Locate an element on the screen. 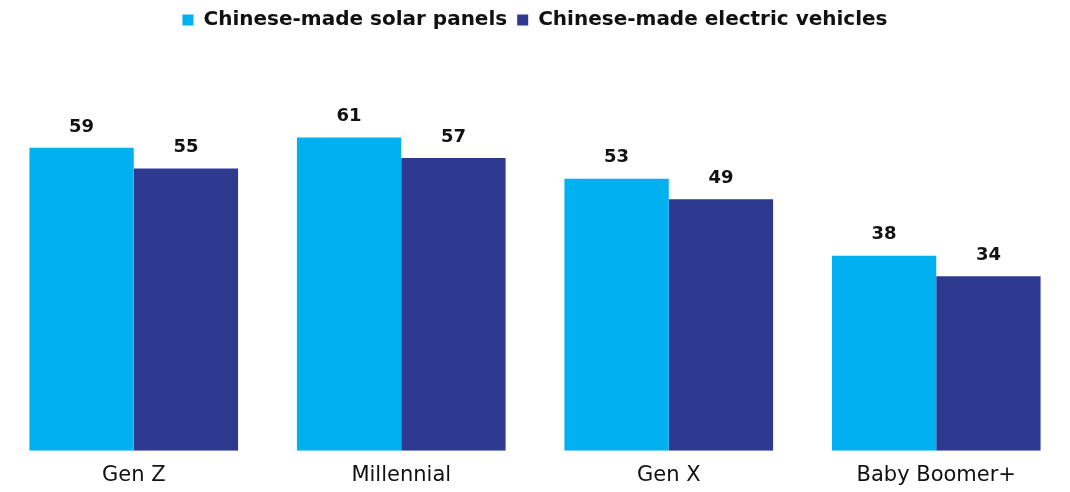  data-label: 55 is located at coordinates (186, 146).